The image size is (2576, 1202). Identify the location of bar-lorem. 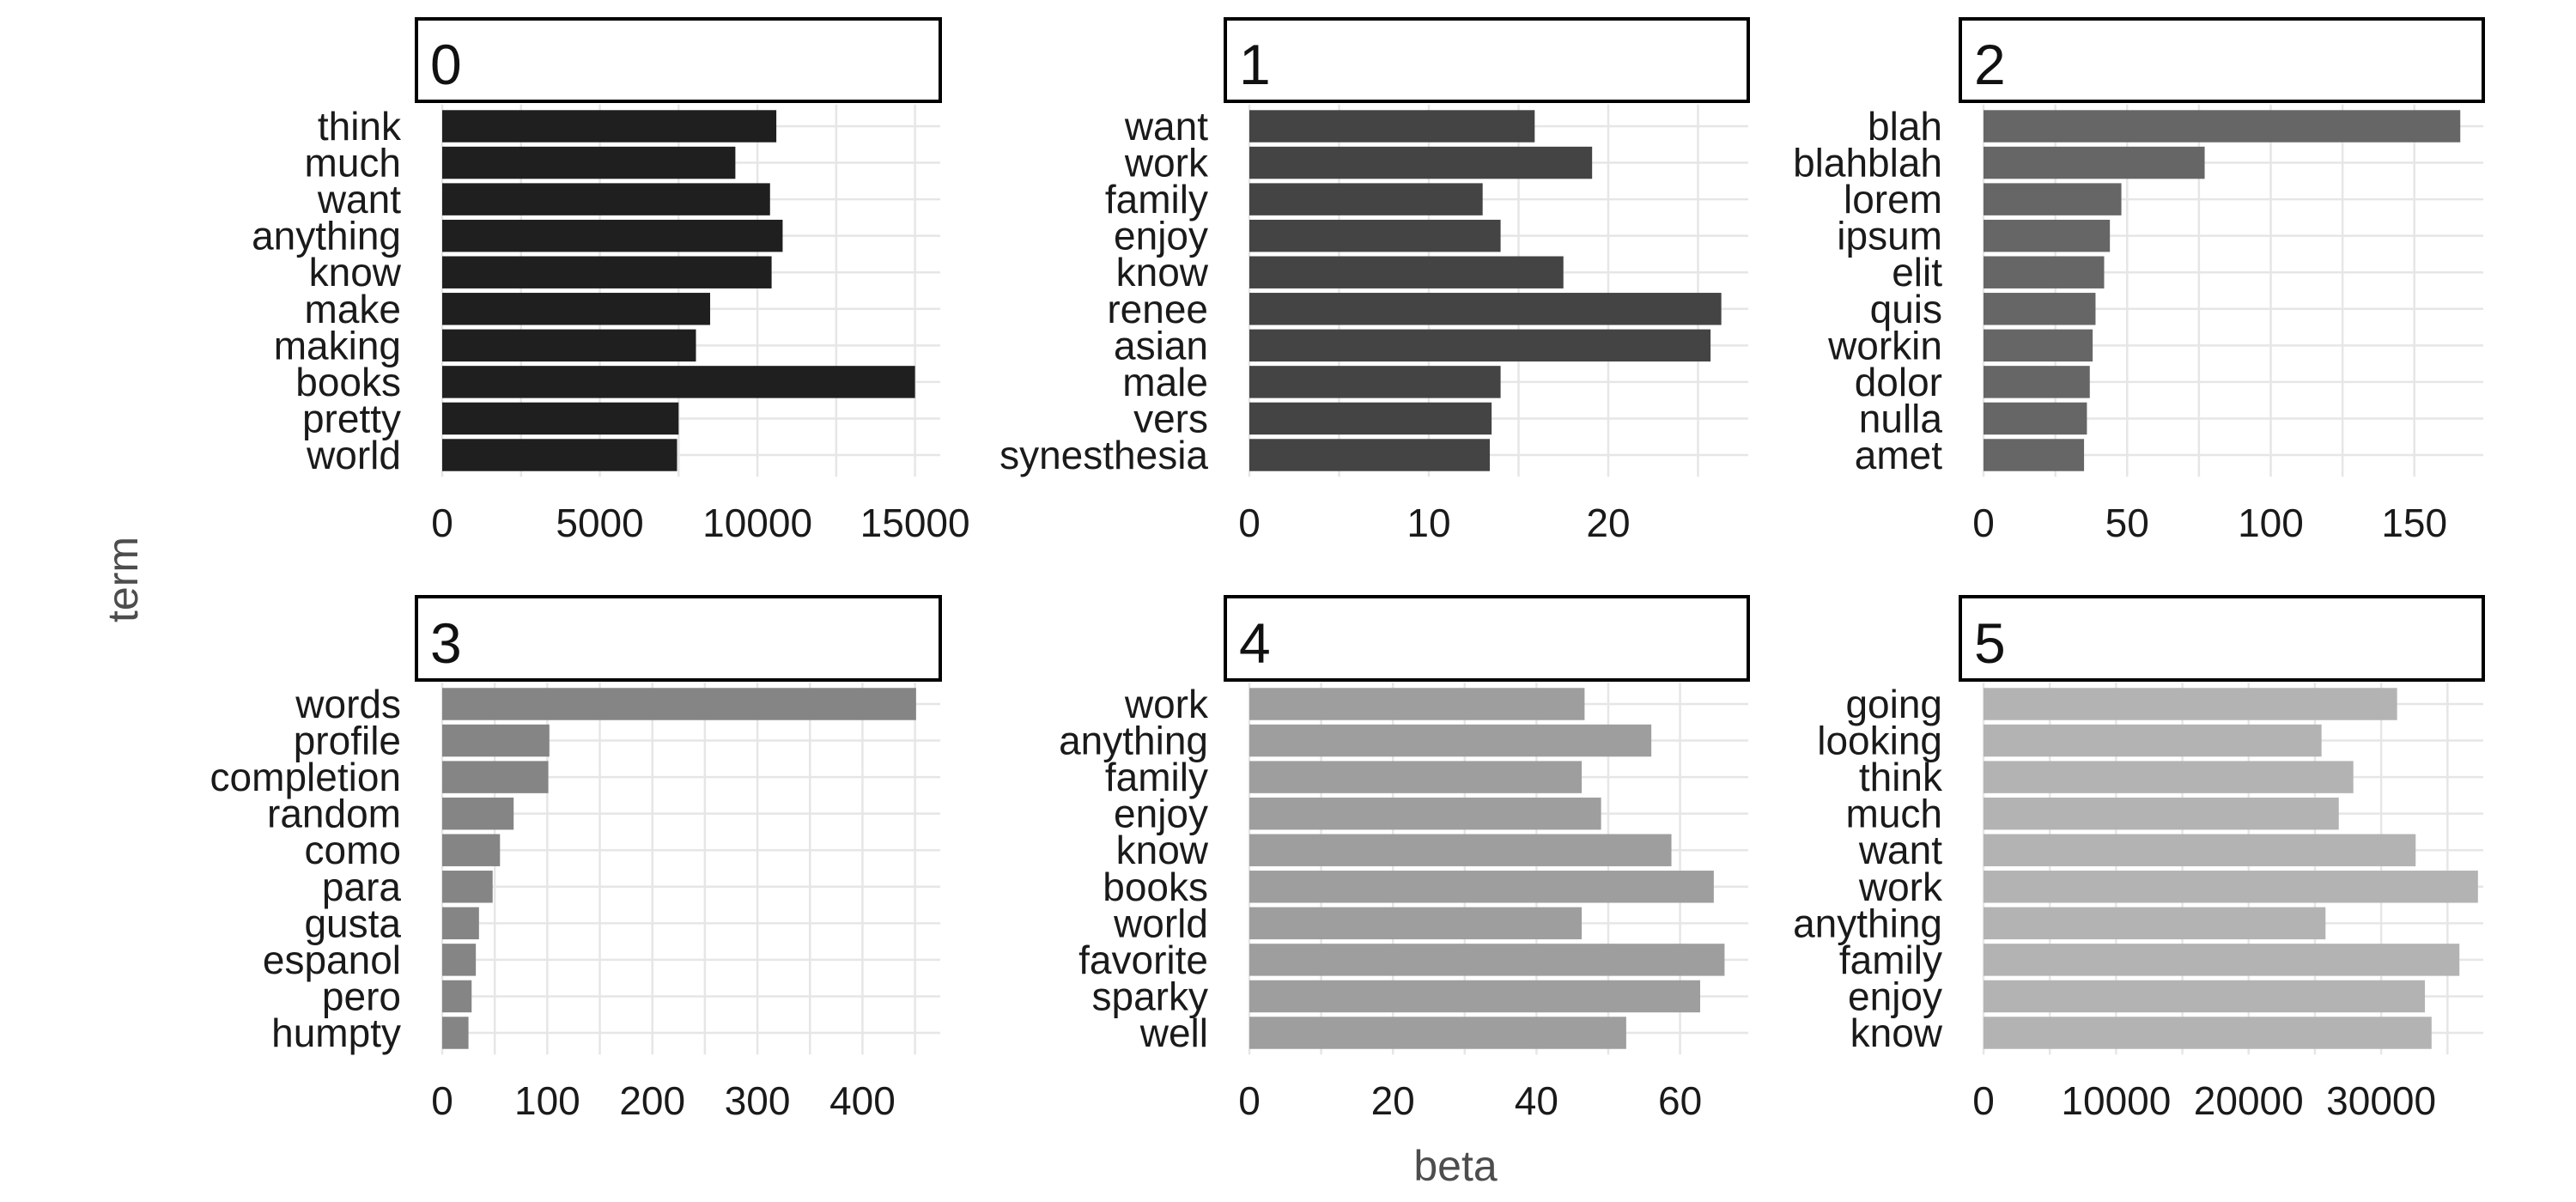
(2053, 199).